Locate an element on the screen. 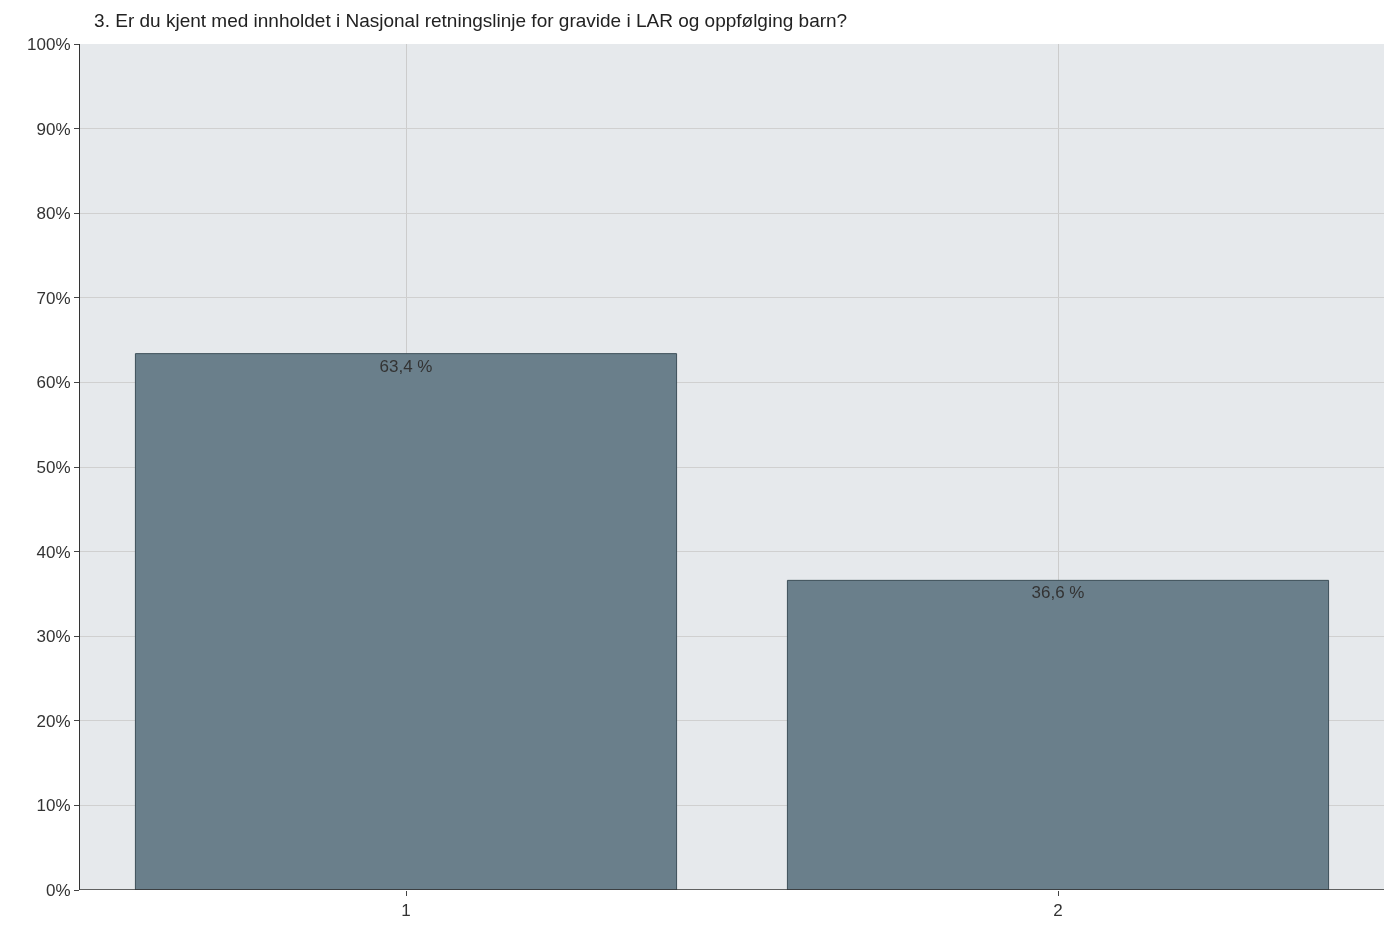  y-tick-label: 90% is located at coordinates (53, 129).